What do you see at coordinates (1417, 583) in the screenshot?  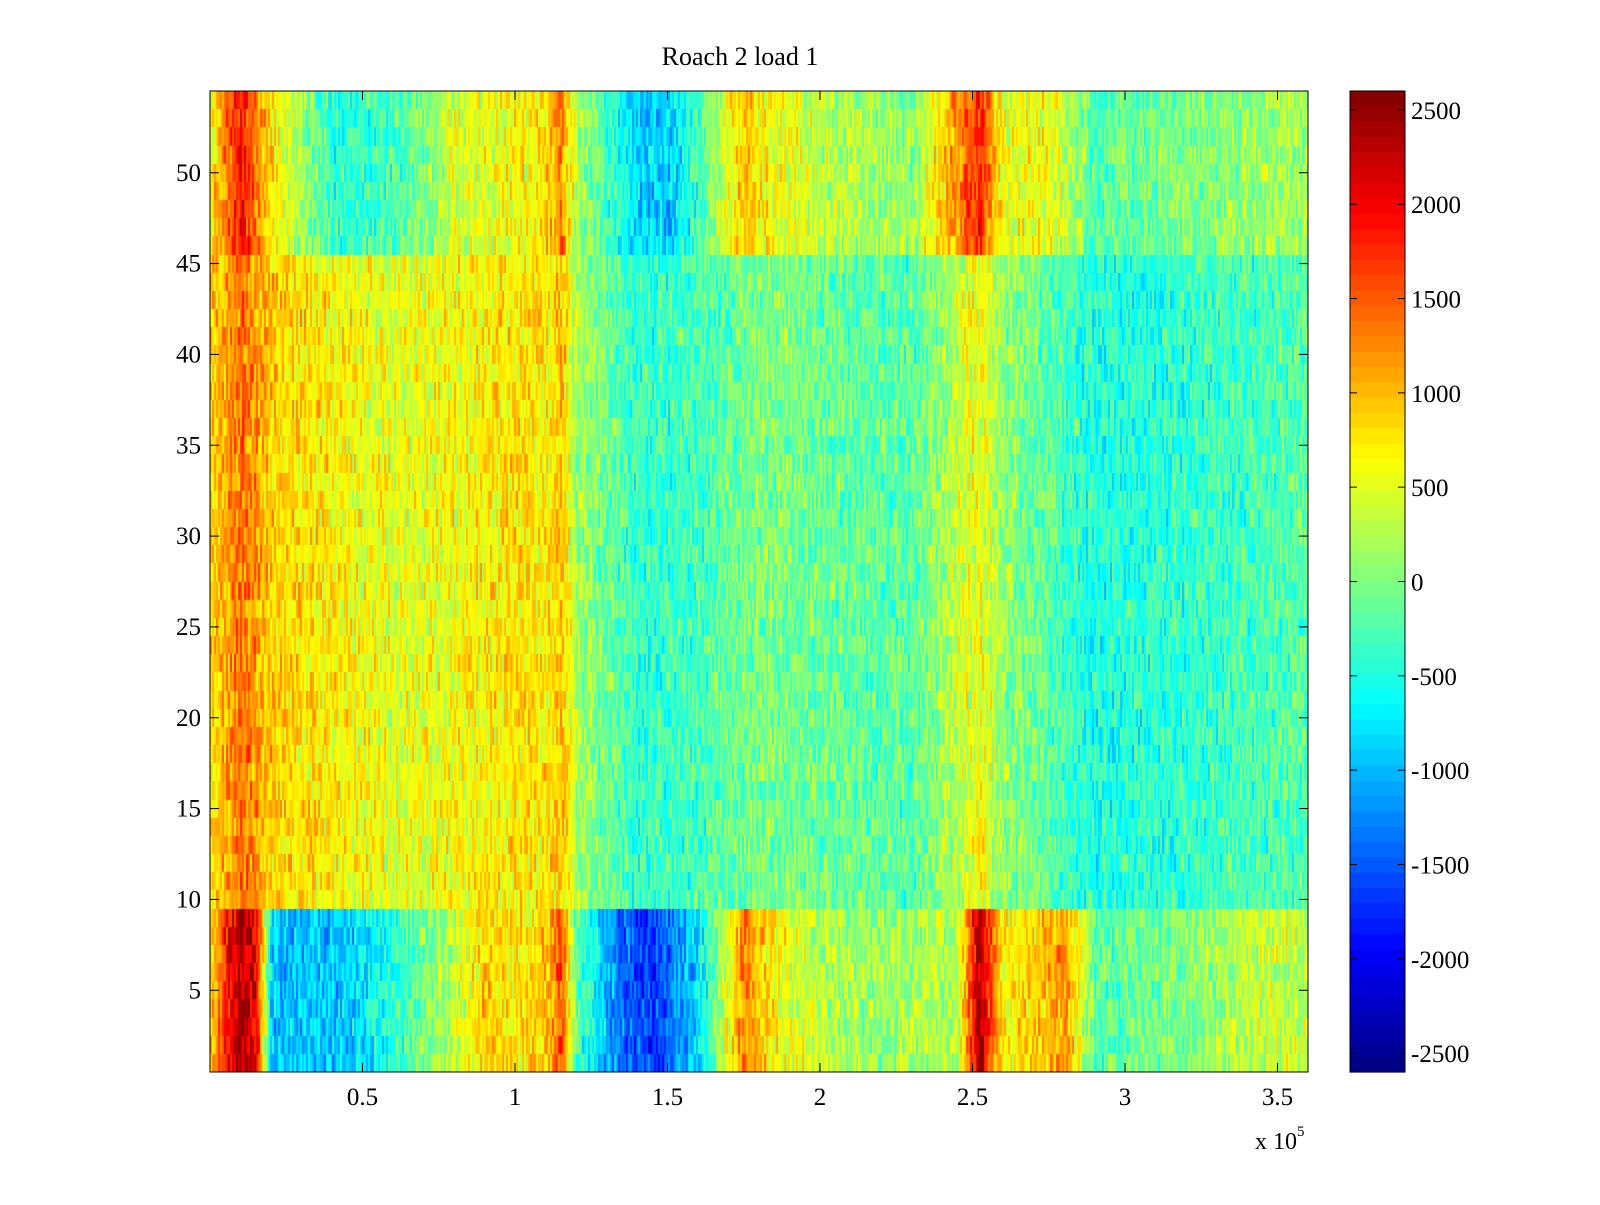 I see `colorbar-tick-label: 0` at bounding box center [1417, 583].